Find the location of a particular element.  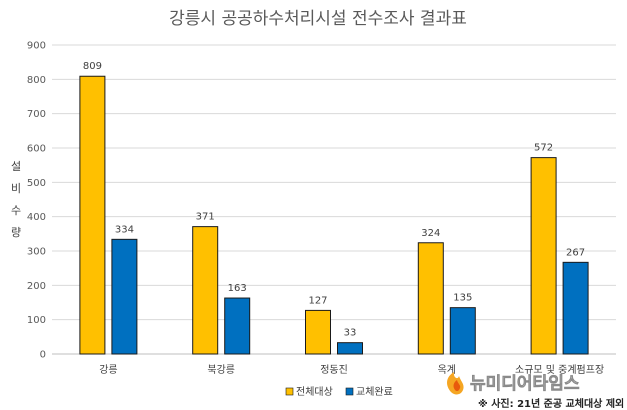

legend-item: 교체완료 is located at coordinates (369, 392).